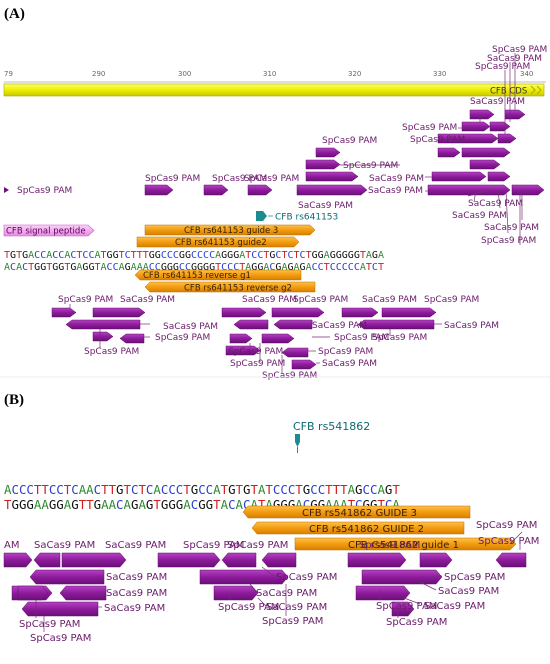  Describe the element at coordinates (274, 90) in the screenshot. I see `cds-feature: CFB CDS` at that location.